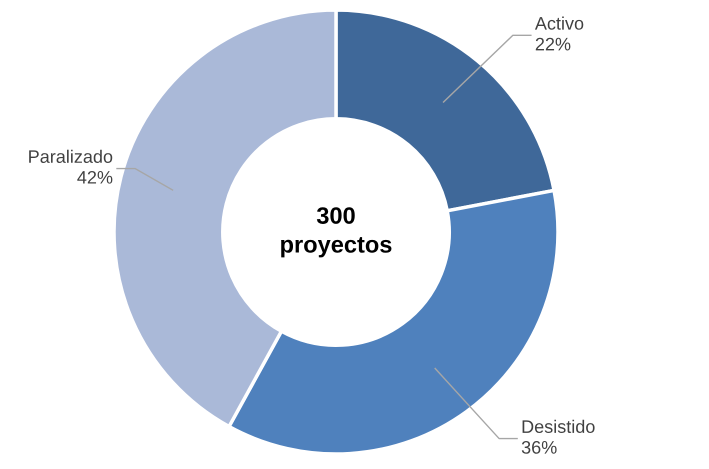 This screenshot has width=709, height=469. I want to click on data-label: 36%, so click(539, 447).